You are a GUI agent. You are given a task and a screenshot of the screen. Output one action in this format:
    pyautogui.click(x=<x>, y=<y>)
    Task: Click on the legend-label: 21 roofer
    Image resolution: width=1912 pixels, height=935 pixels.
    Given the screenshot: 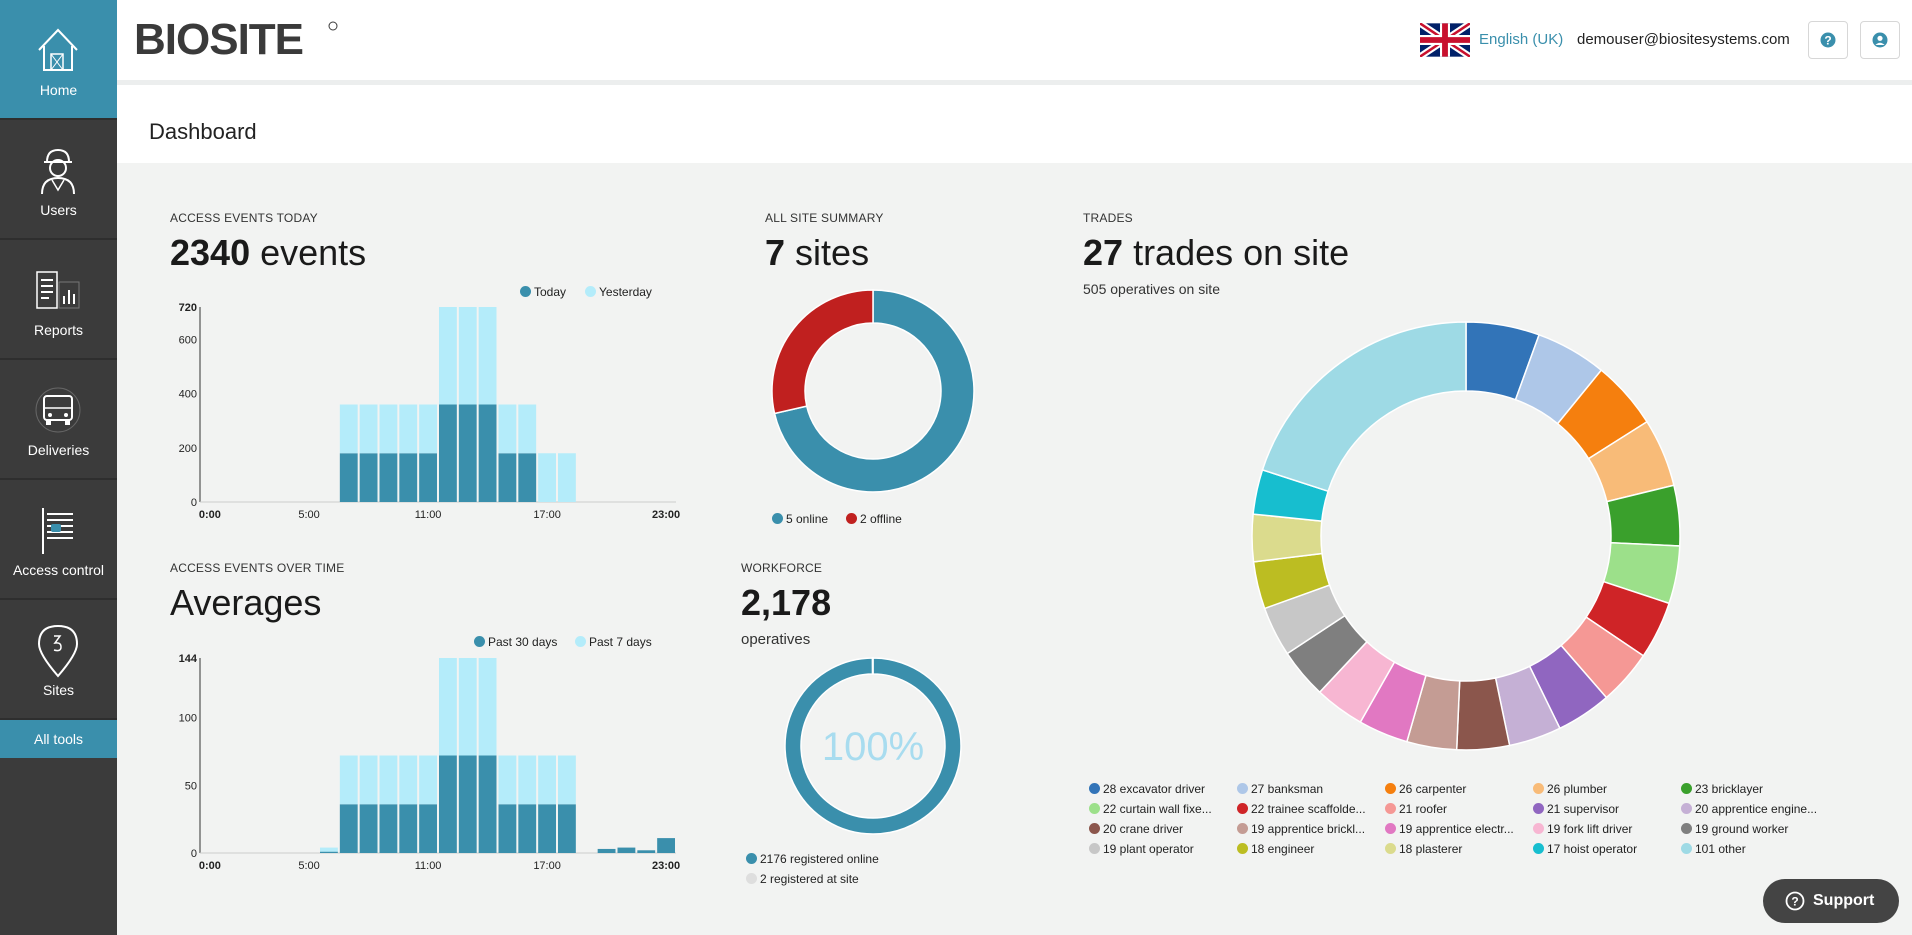 What is the action you would take?
    pyautogui.click(x=1423, y=809)
    